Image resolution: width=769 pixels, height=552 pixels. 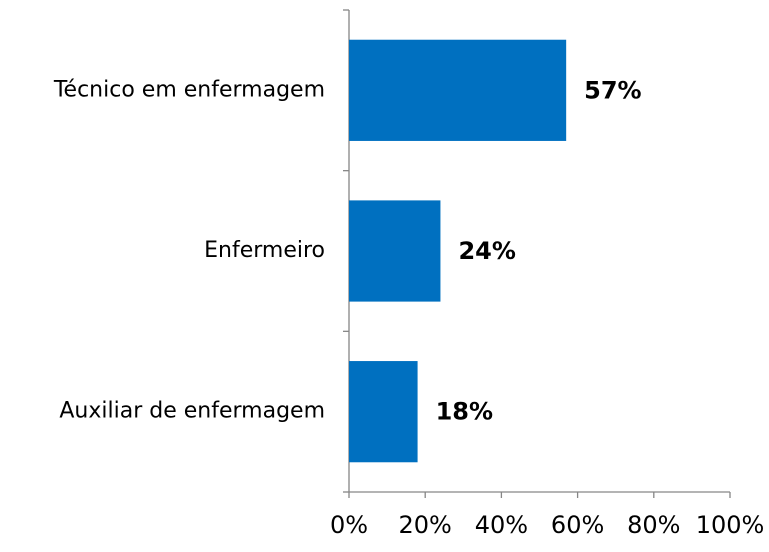 I want to click on x-tick-label: 40%, so click(x=501, y=525).